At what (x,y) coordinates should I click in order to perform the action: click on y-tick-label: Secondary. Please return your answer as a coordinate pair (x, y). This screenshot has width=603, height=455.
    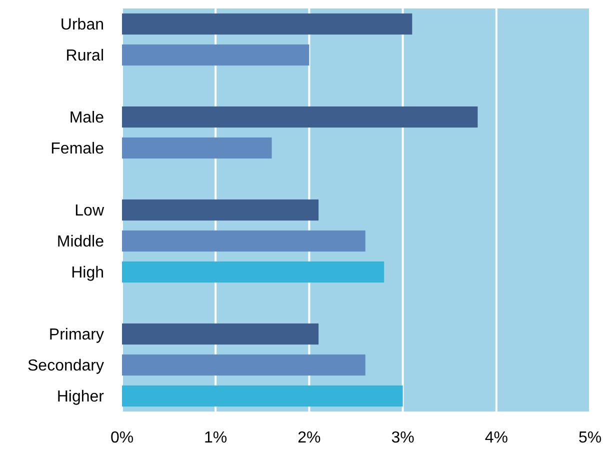
    Looking at the image, I should click on (66, 366).